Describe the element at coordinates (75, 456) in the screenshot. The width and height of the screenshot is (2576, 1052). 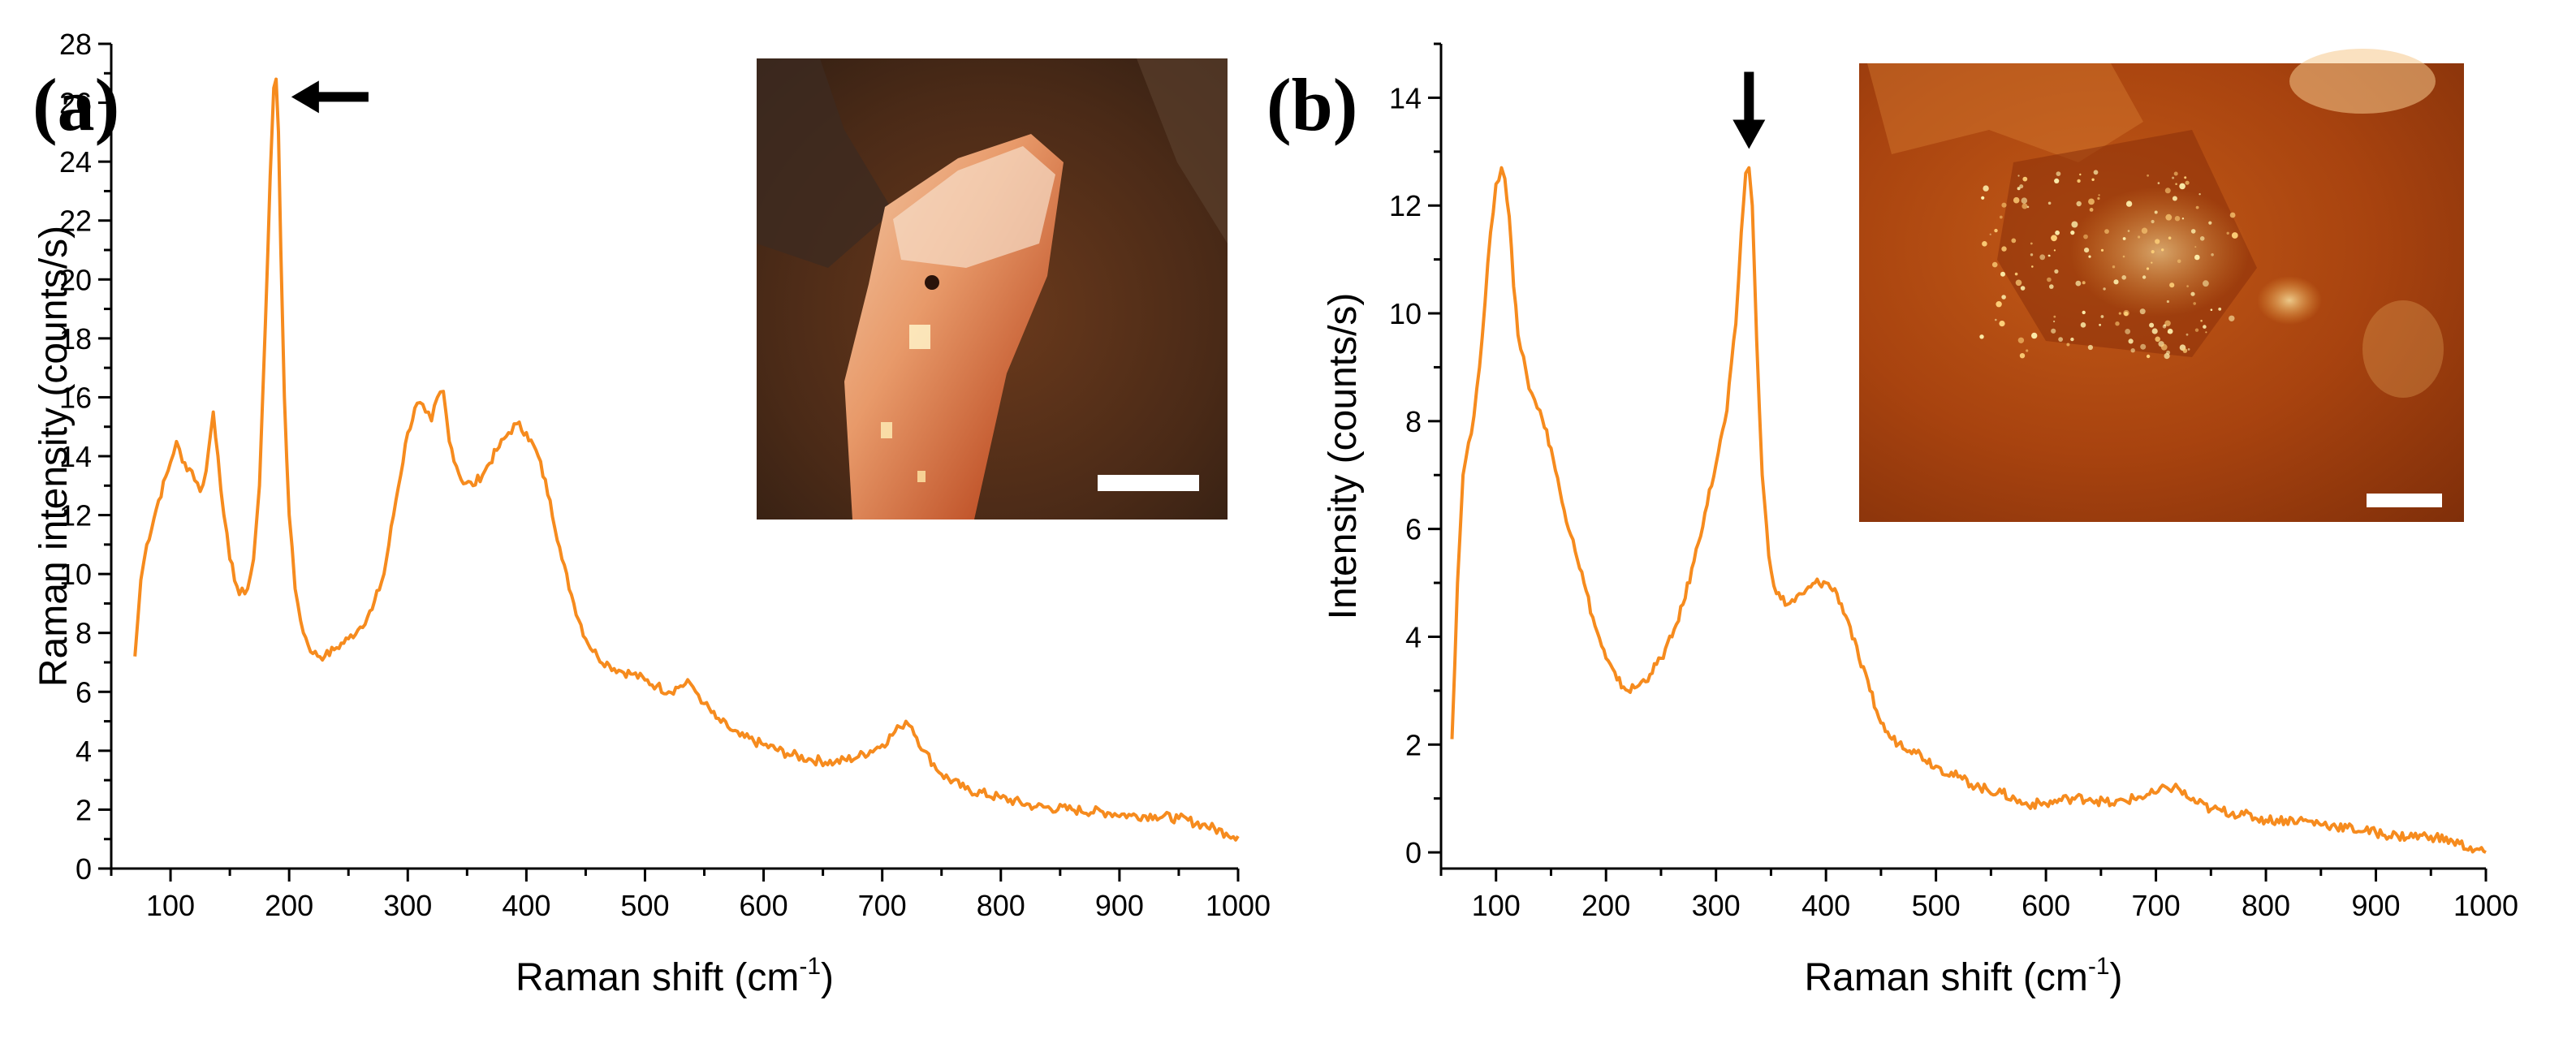
I see `panel-a-y-tick-label: 14` at that location.